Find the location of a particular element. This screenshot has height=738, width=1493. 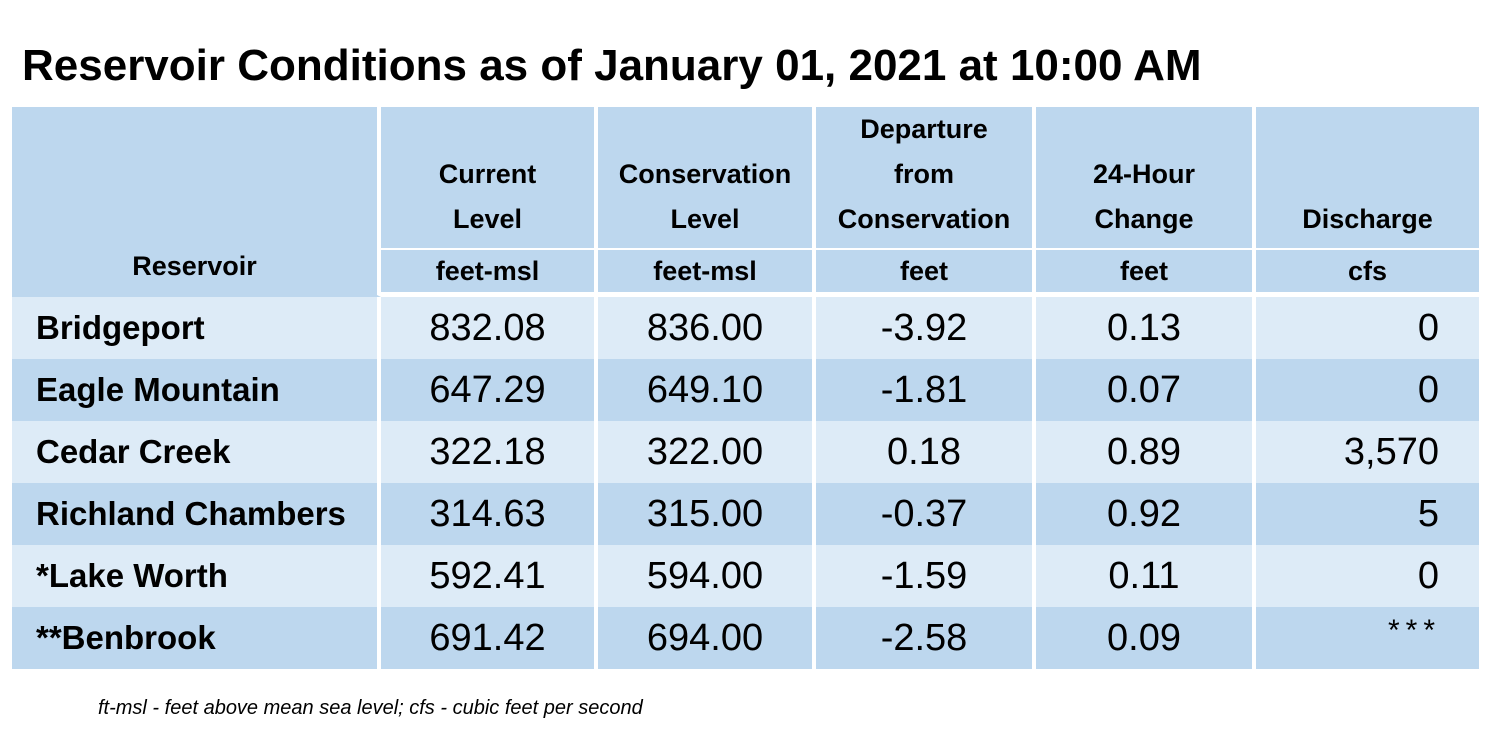

table-row: *Lake Worth 592.41 594.00 -1.59 0.11 0 is located at coordinates (745, 576).